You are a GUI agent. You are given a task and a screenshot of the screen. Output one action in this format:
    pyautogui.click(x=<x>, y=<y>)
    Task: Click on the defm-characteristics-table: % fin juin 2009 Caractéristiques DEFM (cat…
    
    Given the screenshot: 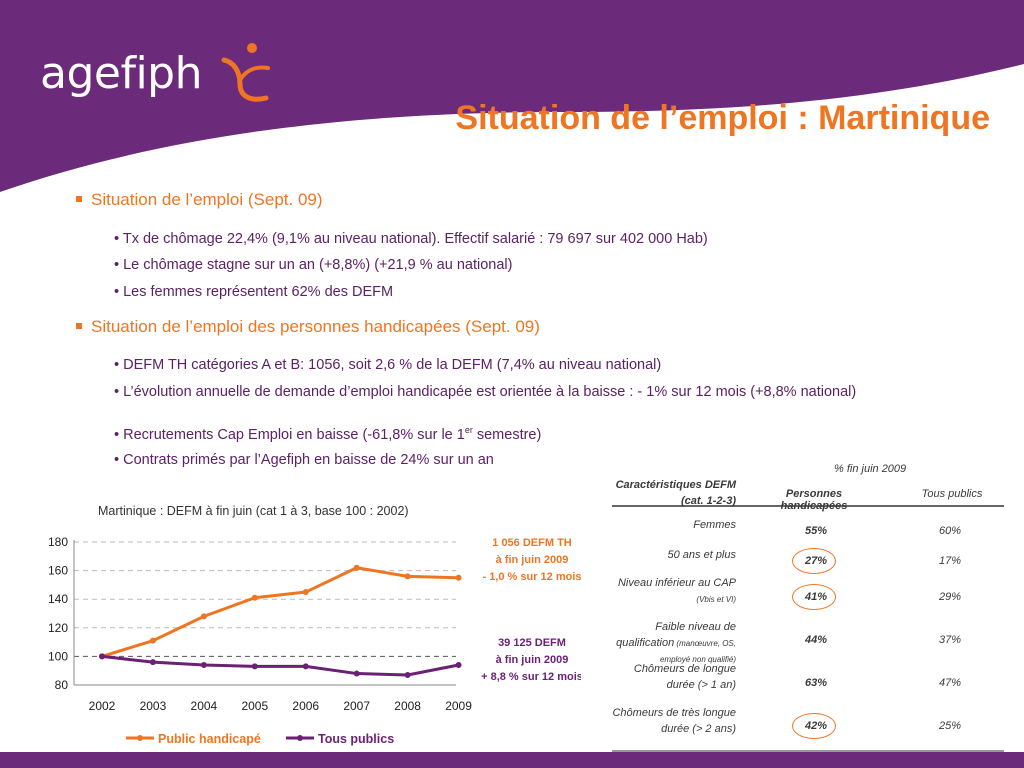 What is the action you would take?
    pyautogui.click(x=808, y=607)
    